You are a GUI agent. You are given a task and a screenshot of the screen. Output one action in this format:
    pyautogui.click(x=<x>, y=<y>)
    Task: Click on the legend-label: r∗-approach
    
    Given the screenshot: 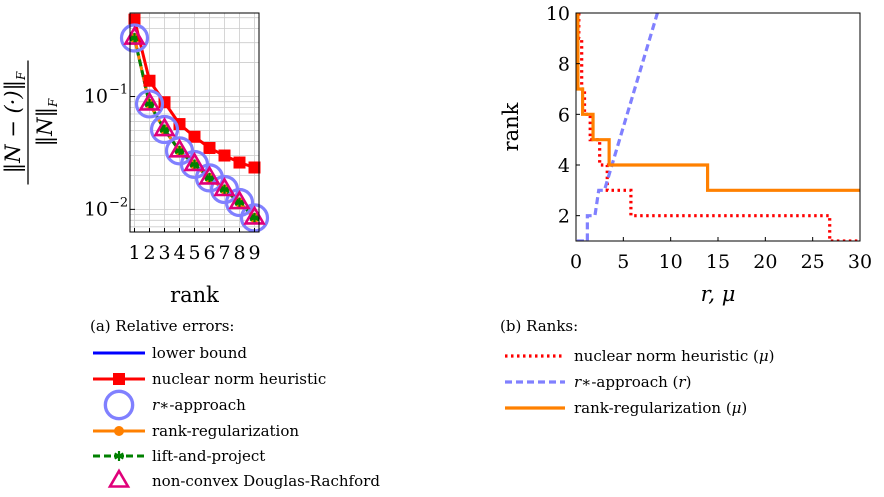 What is the action you would take?
    pyautogui.click(x=199, y=405)
    